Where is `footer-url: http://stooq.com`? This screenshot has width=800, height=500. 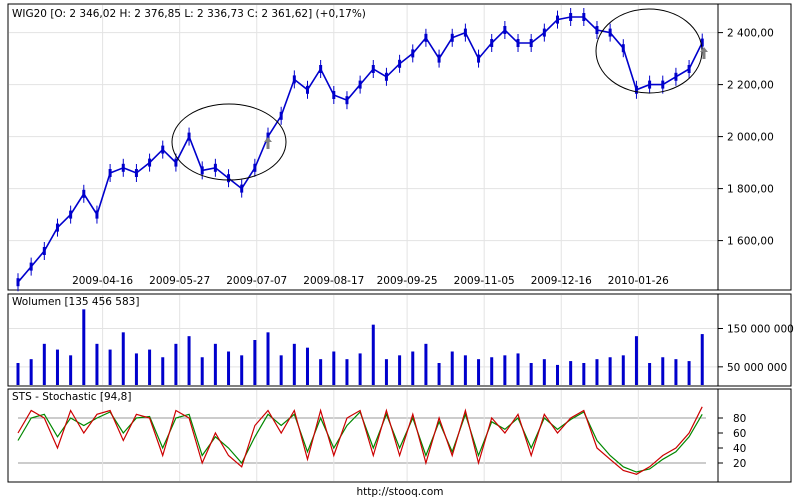
footer-url: http://stooq.com is located at coordinates (399, 492).